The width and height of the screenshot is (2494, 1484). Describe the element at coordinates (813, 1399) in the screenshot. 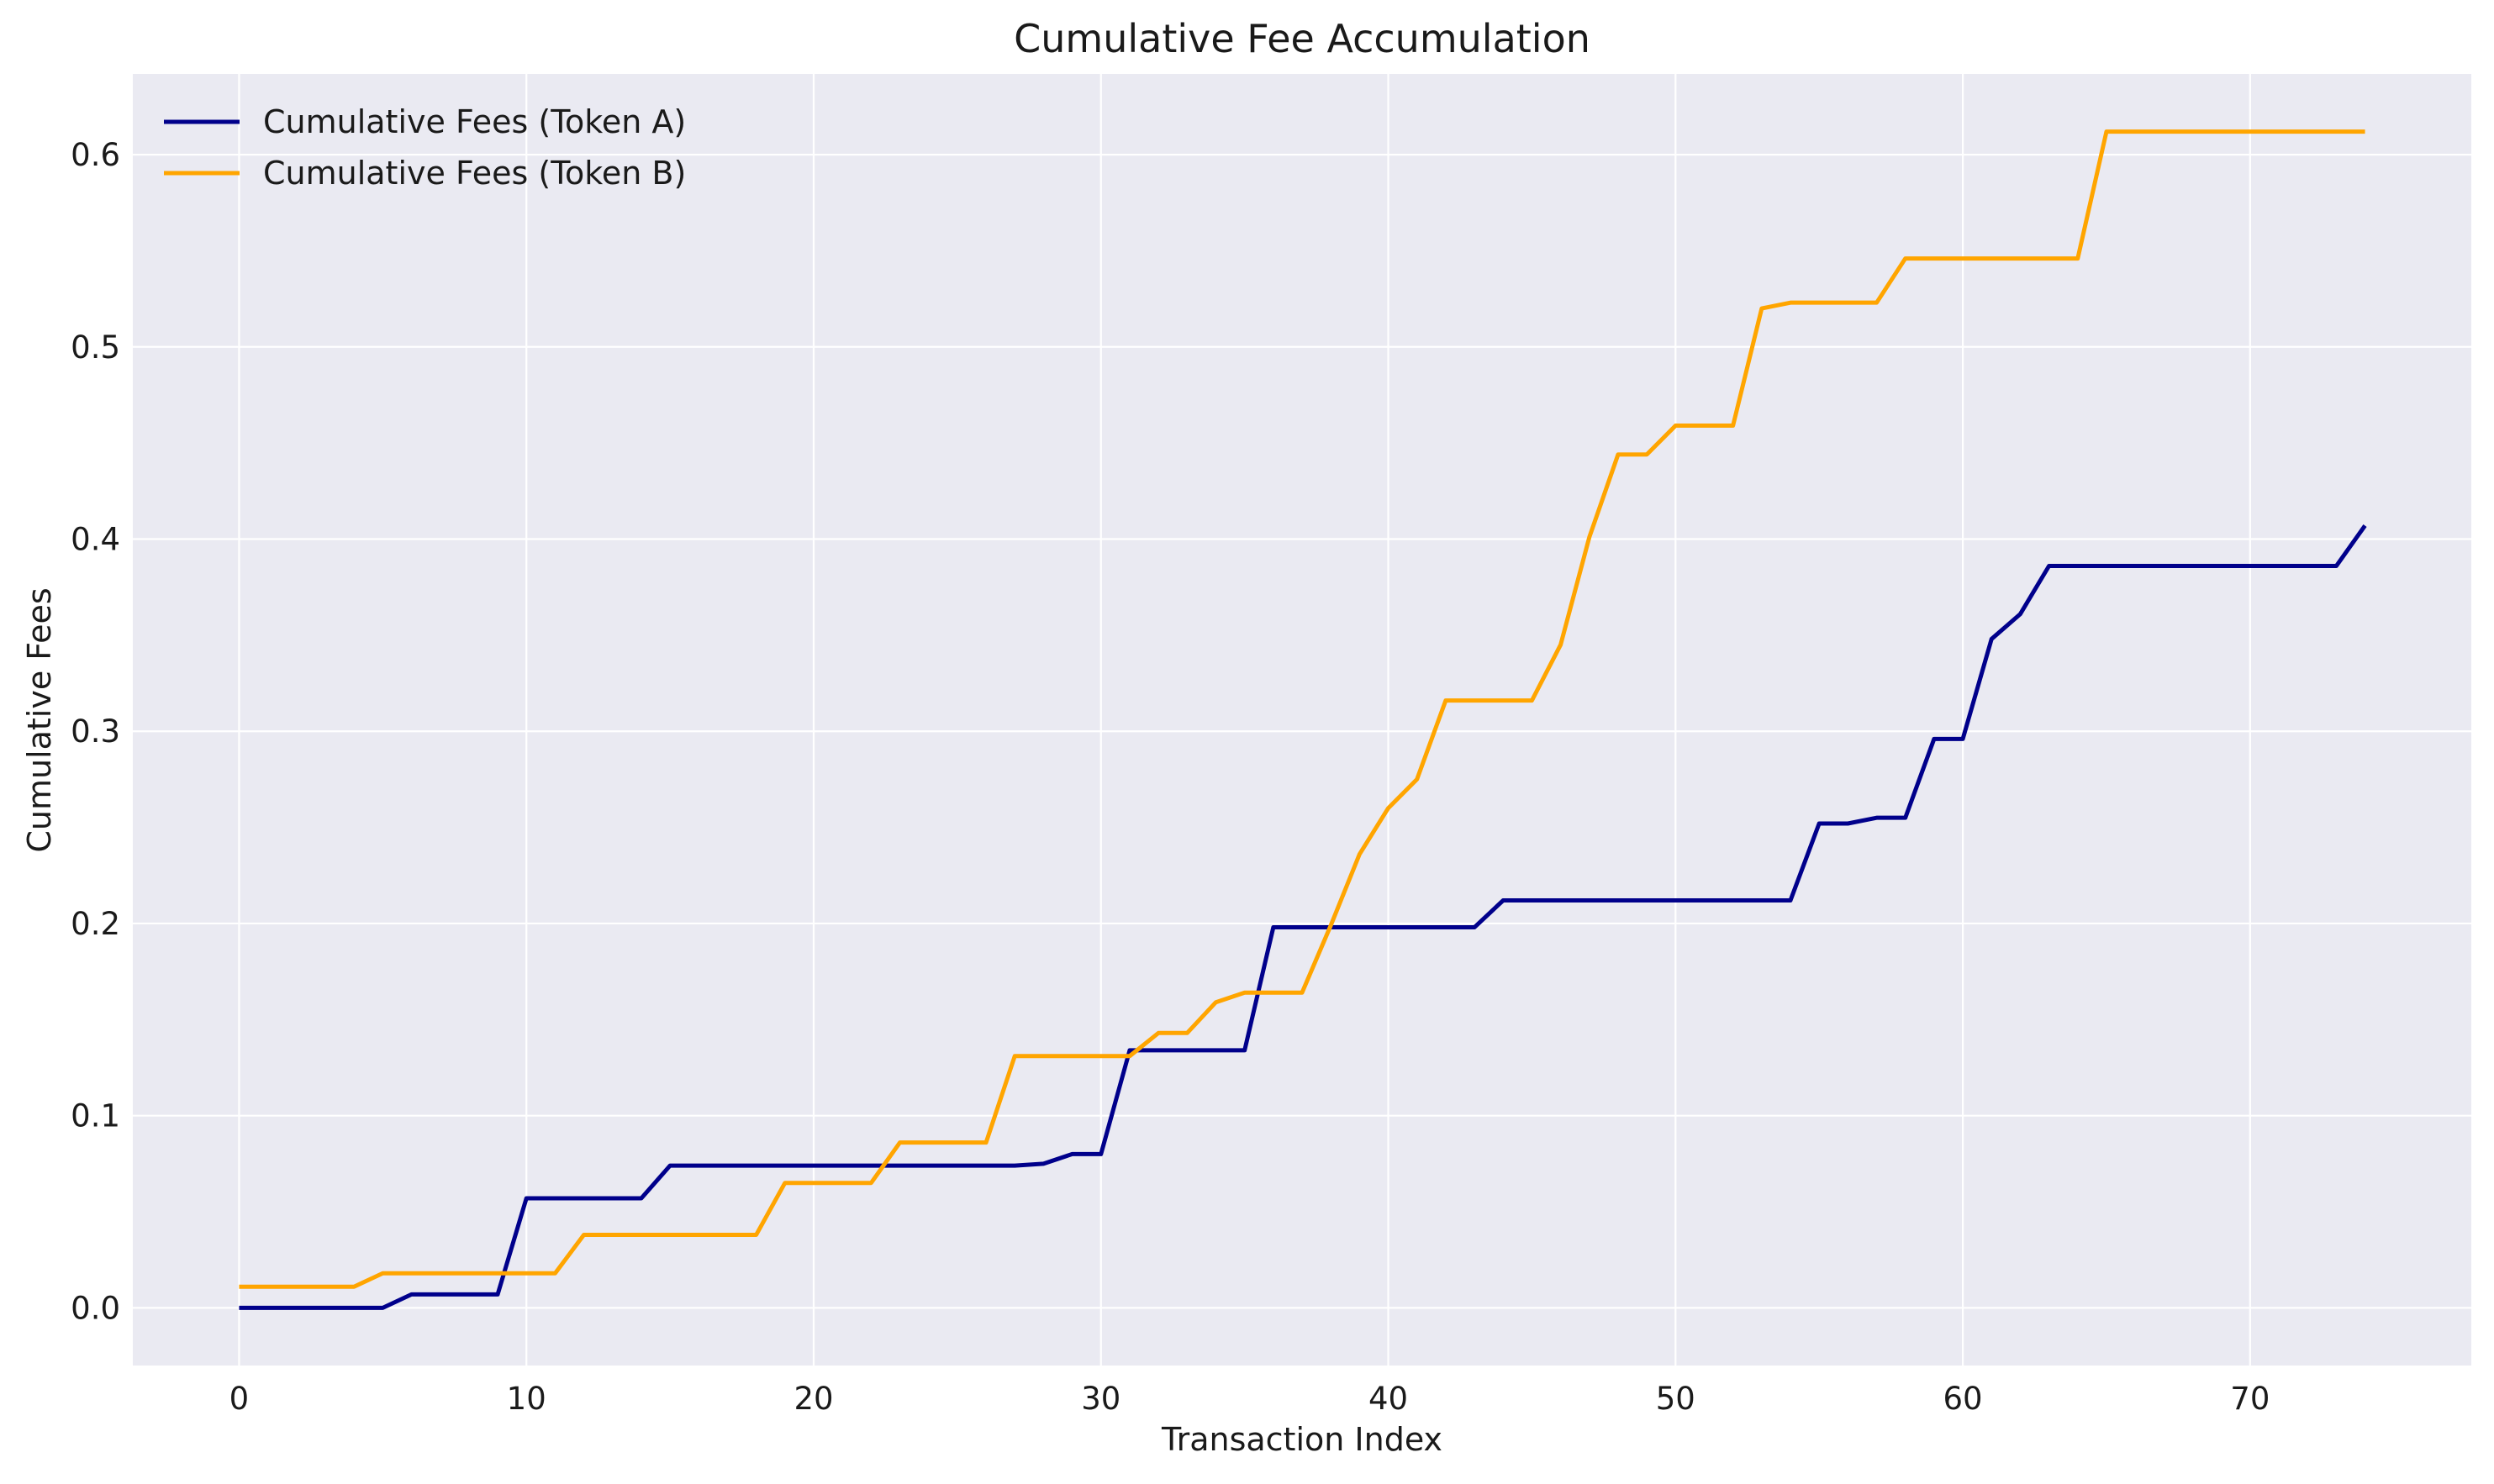

I see `x-tick-label: 20` at that location.